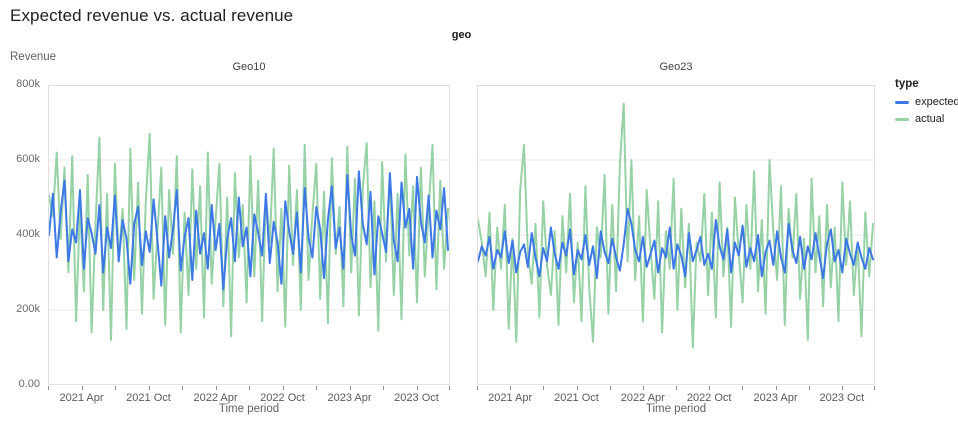  I want to click on y-tick-label: 400k, so click(28, 234).